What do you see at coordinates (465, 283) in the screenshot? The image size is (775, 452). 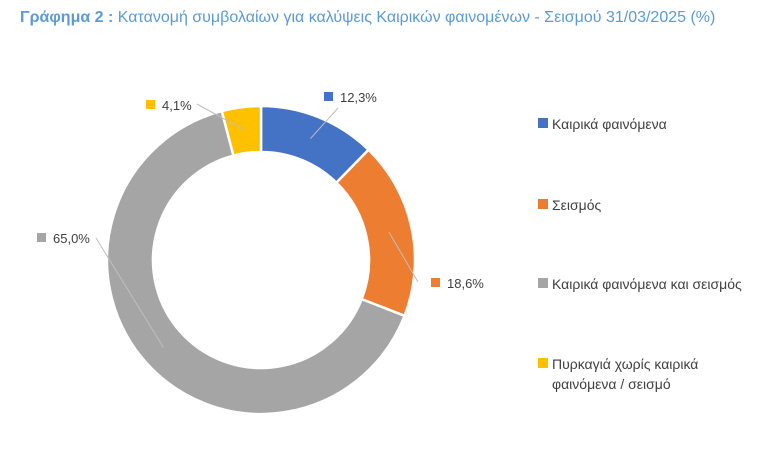 I see `data-label-earthquake: 18,6%` at bounding box center [465, 283].